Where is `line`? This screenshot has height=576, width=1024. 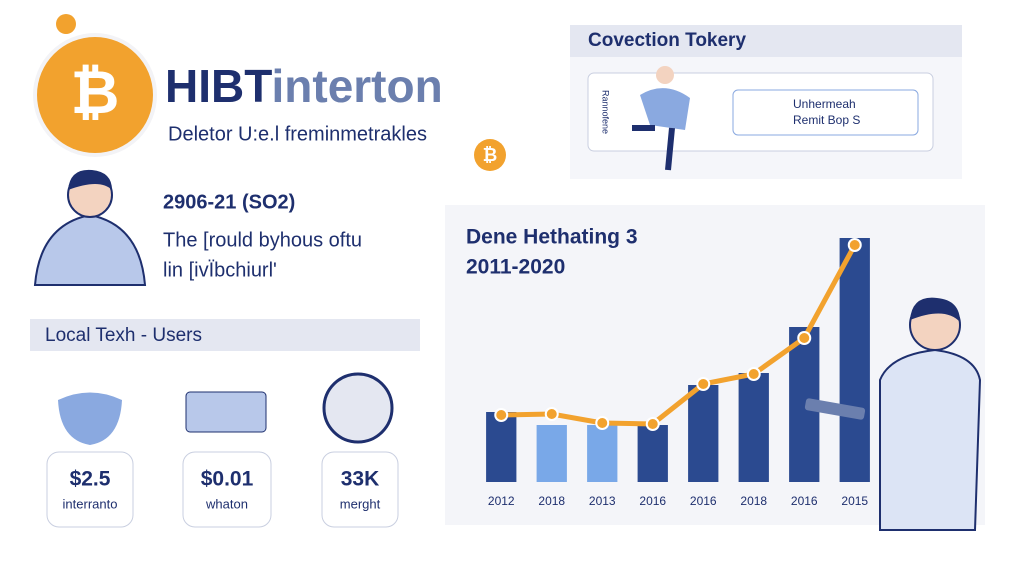
line is located at coordinates (679, 335).